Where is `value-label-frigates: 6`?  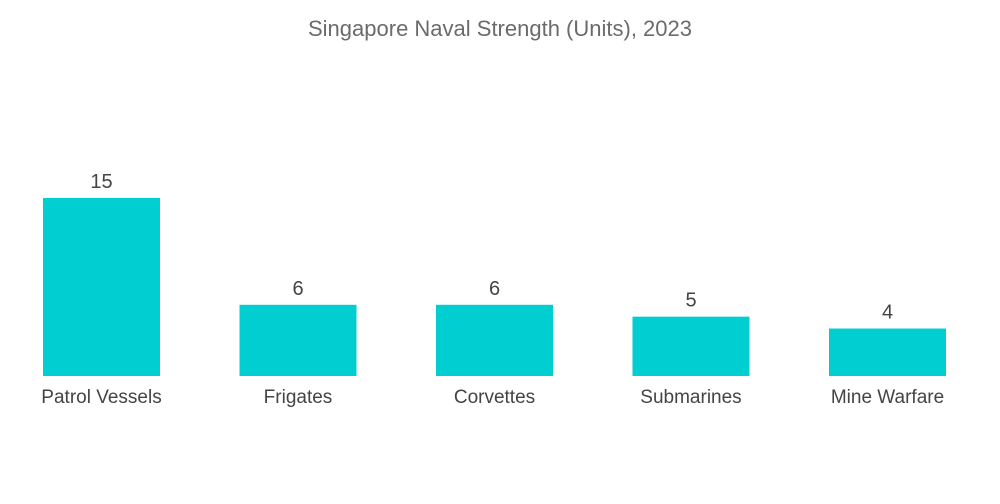
value-label-frigates: 6 is located at coordinates (297, 289).